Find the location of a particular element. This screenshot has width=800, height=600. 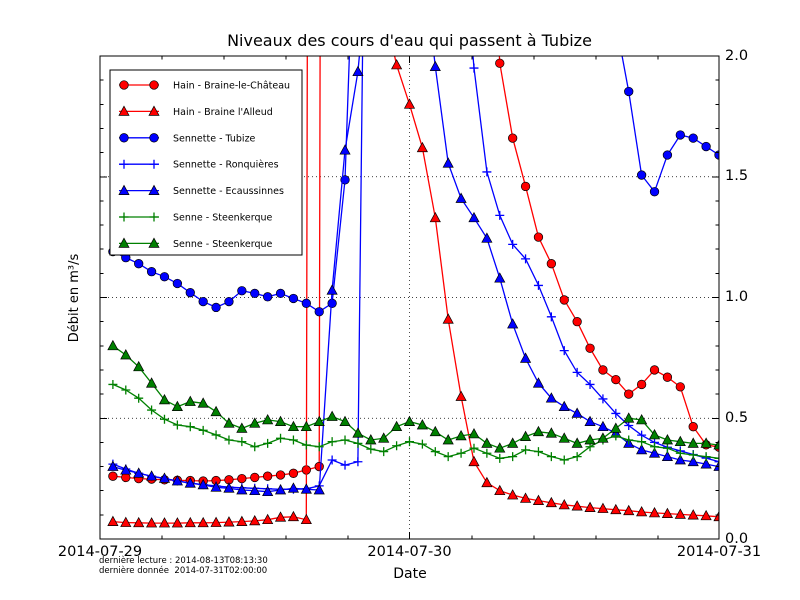

legend-entry-hain-braine-l-alleud-triangle: Hain - Braine l'Alleud is located at coordinates (195, 111).